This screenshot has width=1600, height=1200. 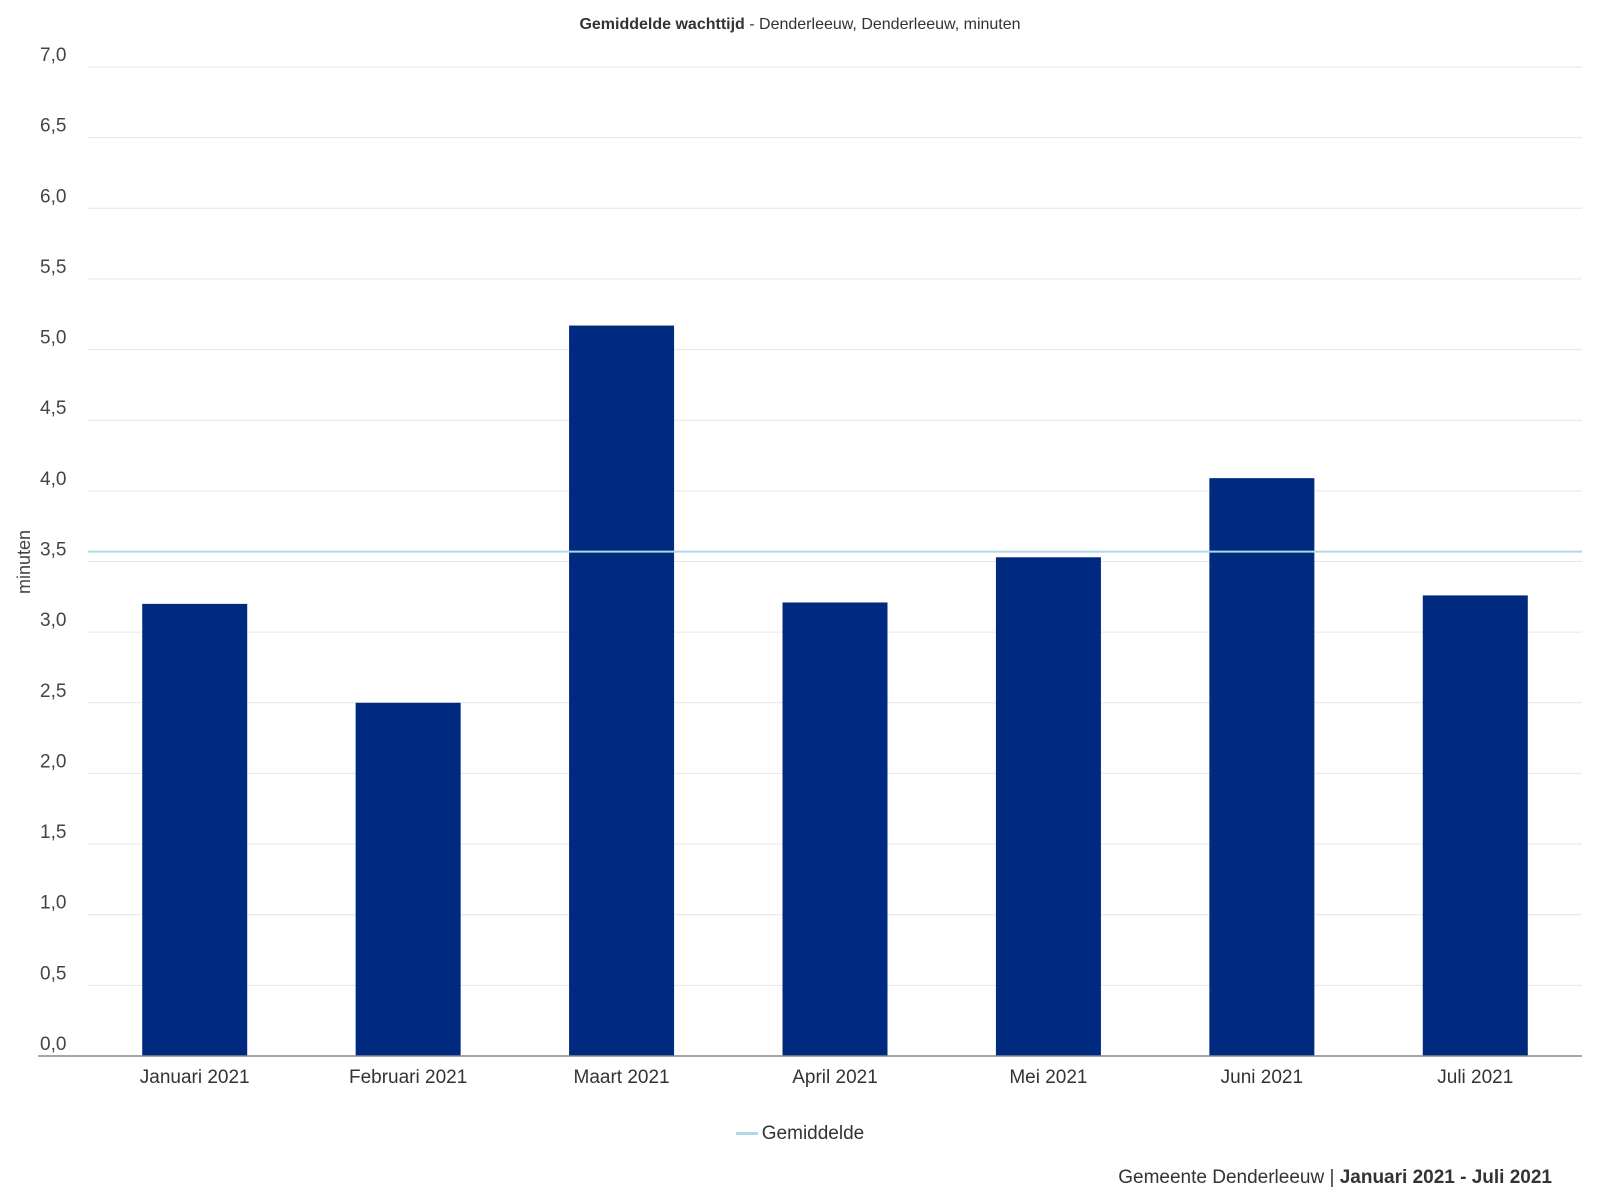 I want to click on y-tick-label: 0,5, so click(x=53, y=973).